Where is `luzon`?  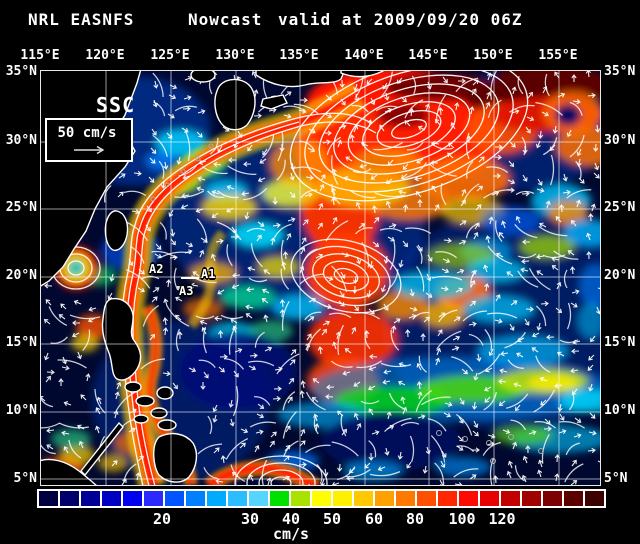
luzon is located at coordinates (121, 339).